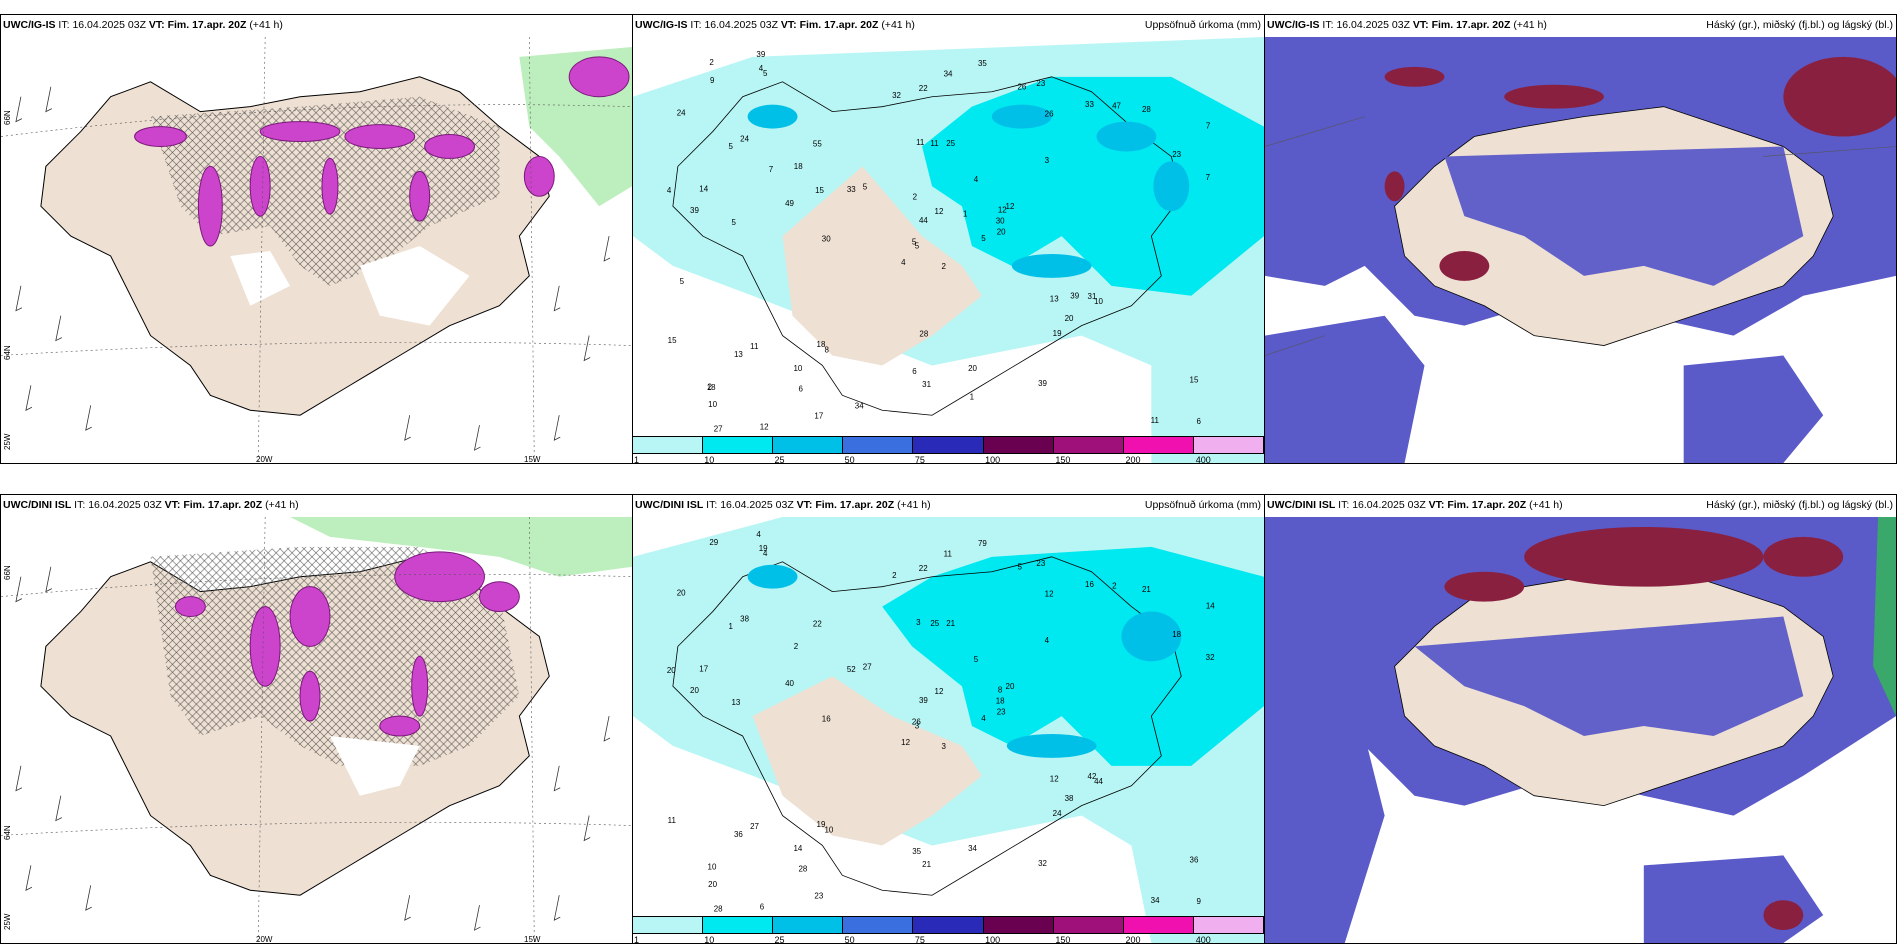 The image size is (1900, 950). What do you see at coordinates (730, 626) in the screenshot?
I see `precip-value: 1` at bounding box center [730, 626].